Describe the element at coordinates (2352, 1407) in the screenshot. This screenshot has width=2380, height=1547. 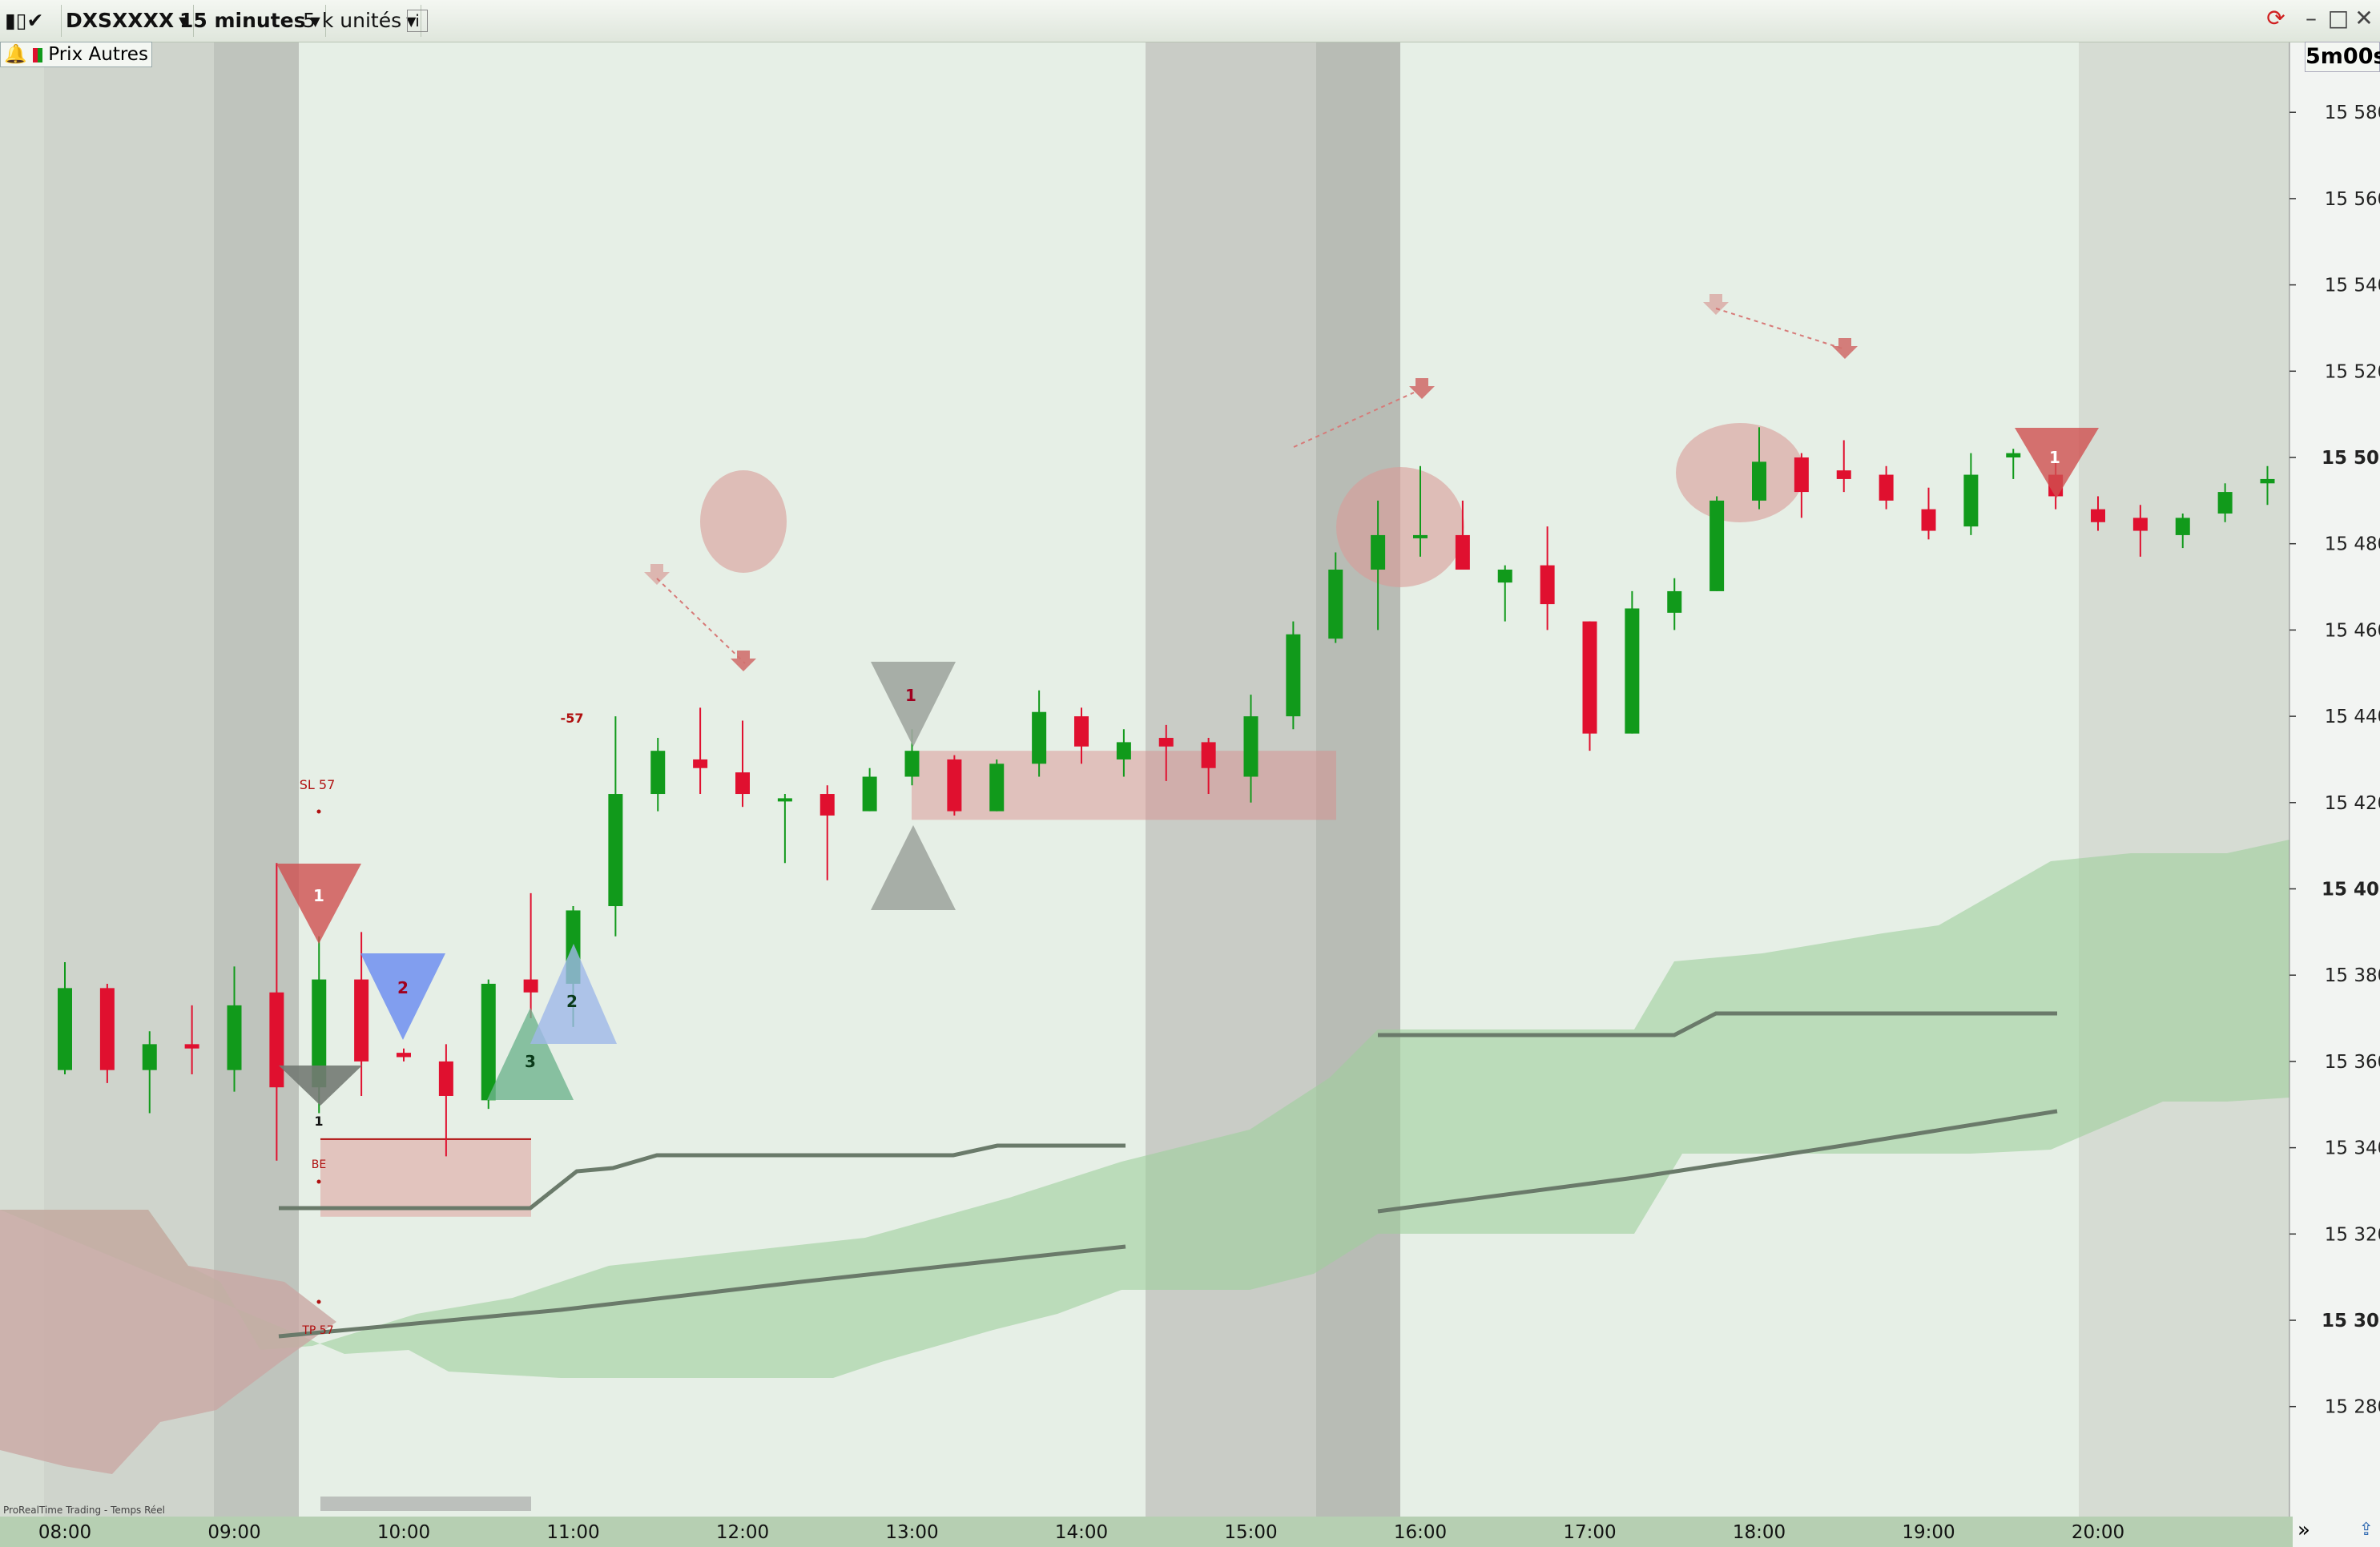
I see `price-tick-label: 15 280` at that location.